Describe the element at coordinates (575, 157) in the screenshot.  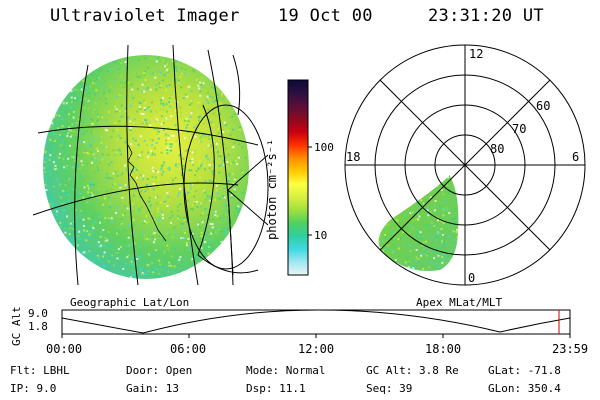
I see `mlt-label-6: 6` at that location.